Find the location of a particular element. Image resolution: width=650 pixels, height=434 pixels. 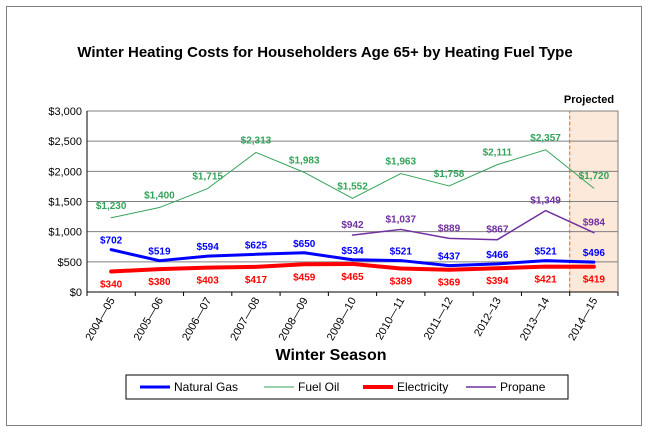

legend: Natural Gas Fuel Oil Electricity Propane is located at coordinates (347, 387).